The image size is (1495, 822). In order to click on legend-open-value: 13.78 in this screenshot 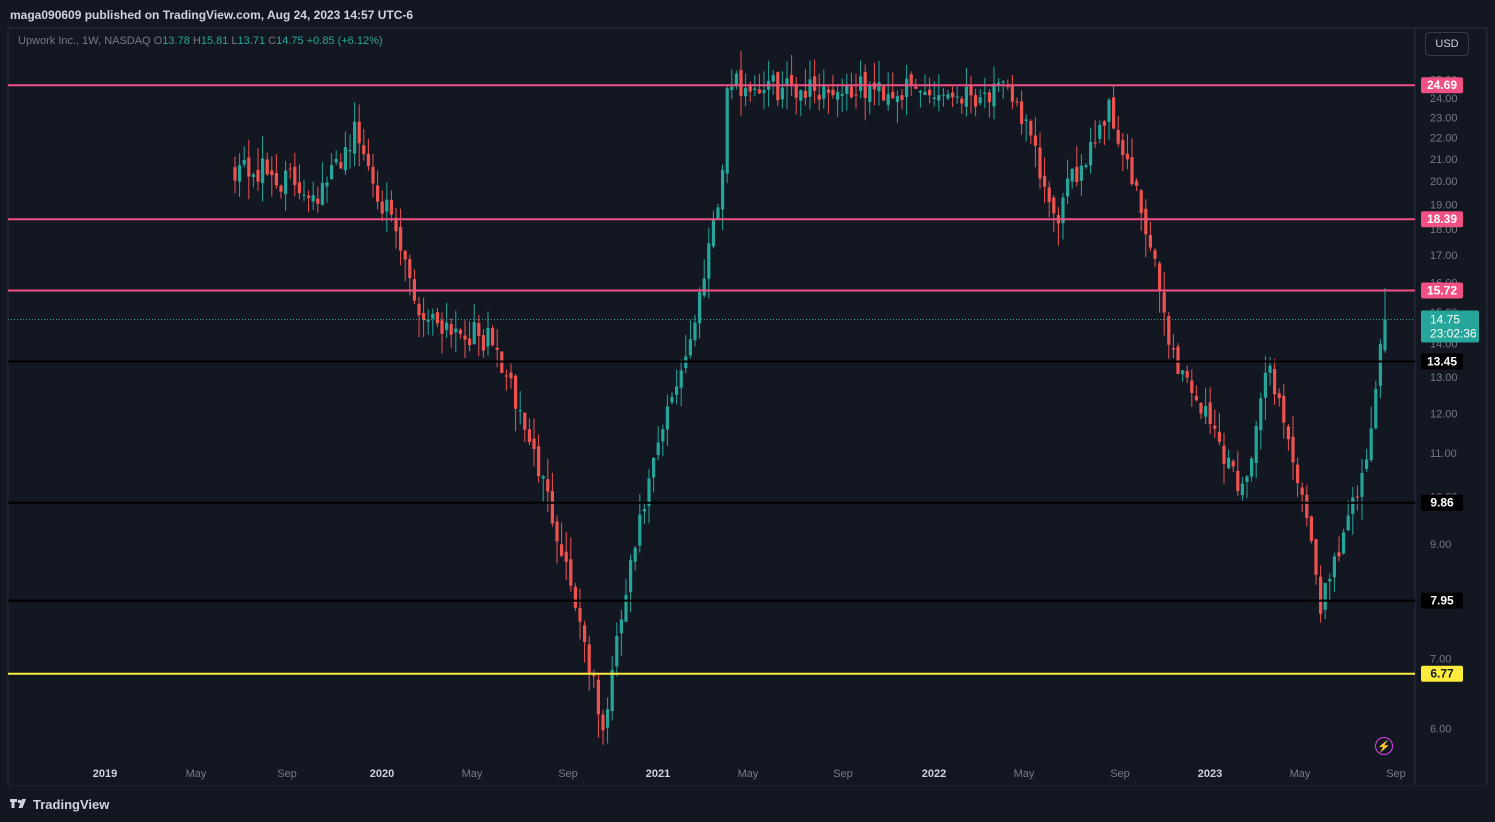, I will do `click(176, 41)`.